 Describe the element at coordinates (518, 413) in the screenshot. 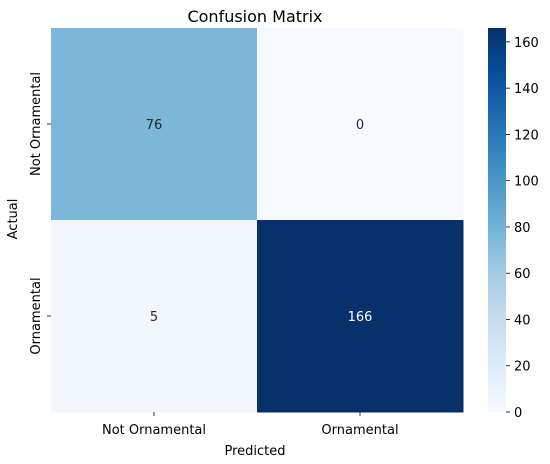

I see `colorbar-tick-label: 0` at that location.